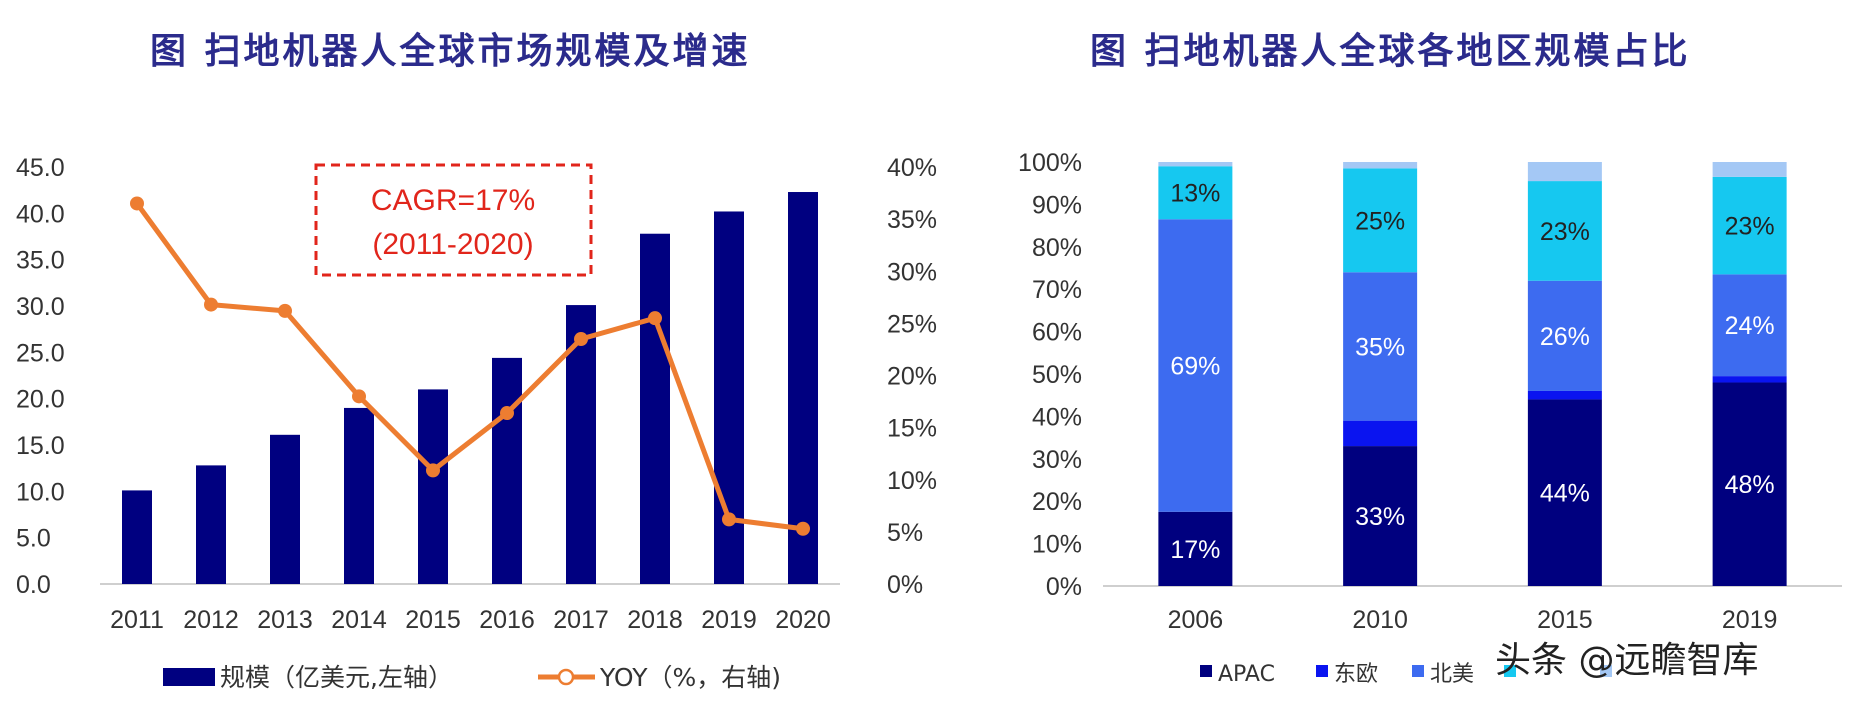 This screenshot has width=1855, height=707. I want to click on legend-line-label: YOY（%，右轴), so click(690, 677).